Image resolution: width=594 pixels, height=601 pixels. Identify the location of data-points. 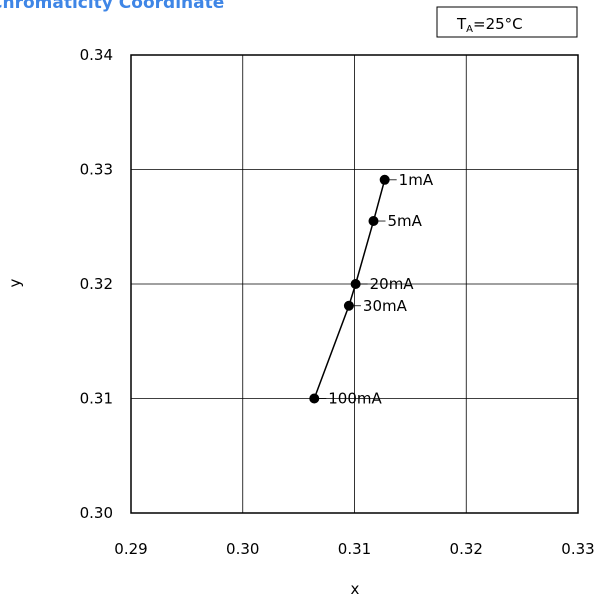
(349, 289).